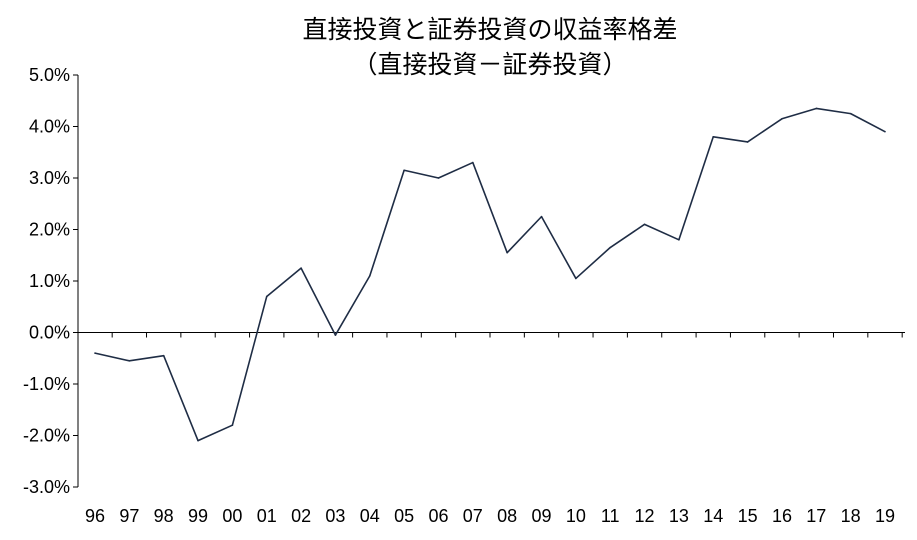 Image resolution: width=917 pixels, height=540 pixels. Describe the element at coordinates (713, 516) in the screenshot. I see `x-tick-label: 14` at that location.